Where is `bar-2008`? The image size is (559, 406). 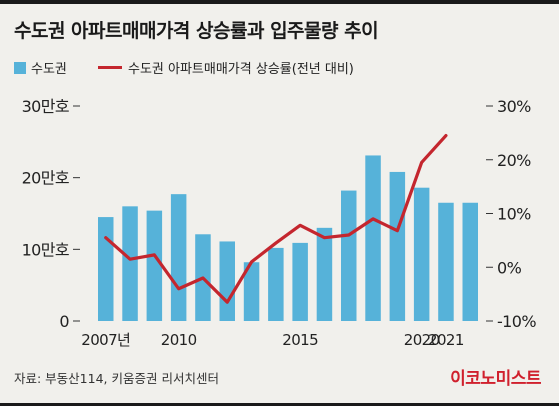 bar-2008 is located at coordinates (130, 263).